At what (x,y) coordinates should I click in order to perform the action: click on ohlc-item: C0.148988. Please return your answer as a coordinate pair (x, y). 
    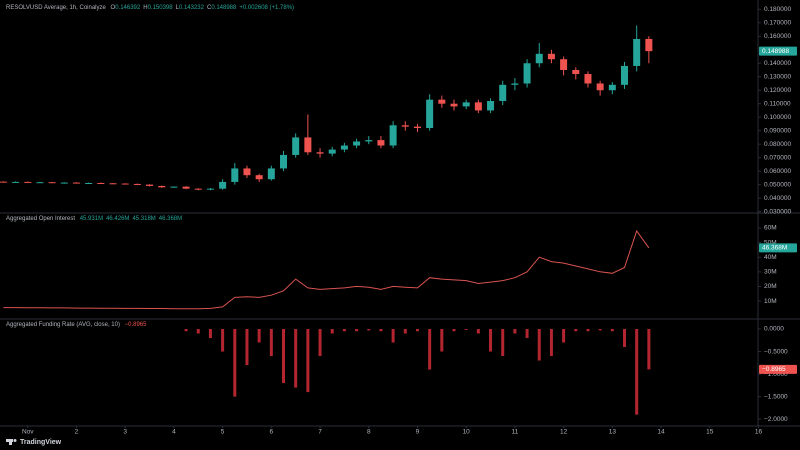
    Looking at the image, I should click on (221, 8).